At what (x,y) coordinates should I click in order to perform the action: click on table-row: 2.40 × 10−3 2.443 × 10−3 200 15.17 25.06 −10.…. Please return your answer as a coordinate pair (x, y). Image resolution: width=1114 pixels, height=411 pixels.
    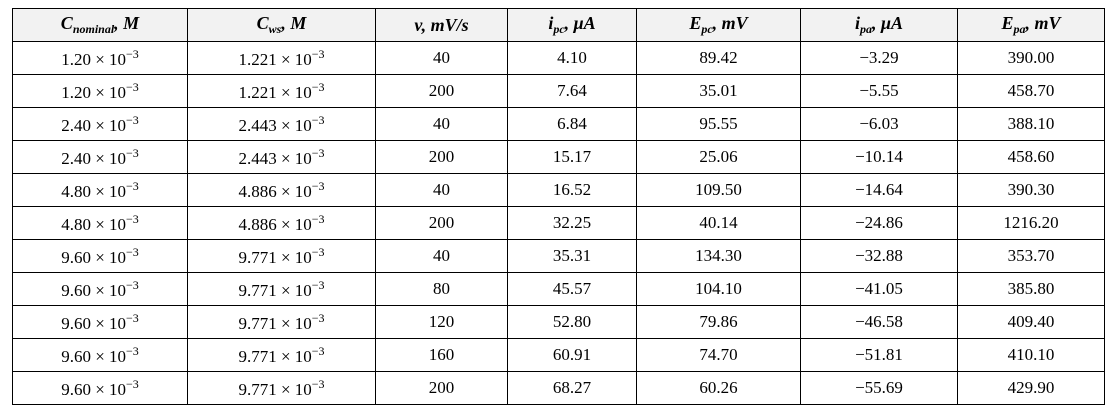
    Looking at the image, I should click on (558, 157).